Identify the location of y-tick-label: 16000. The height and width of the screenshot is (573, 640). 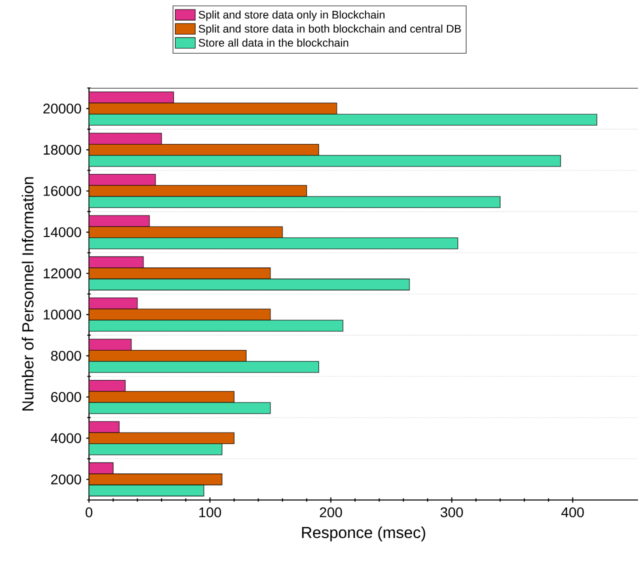
(63, 191).